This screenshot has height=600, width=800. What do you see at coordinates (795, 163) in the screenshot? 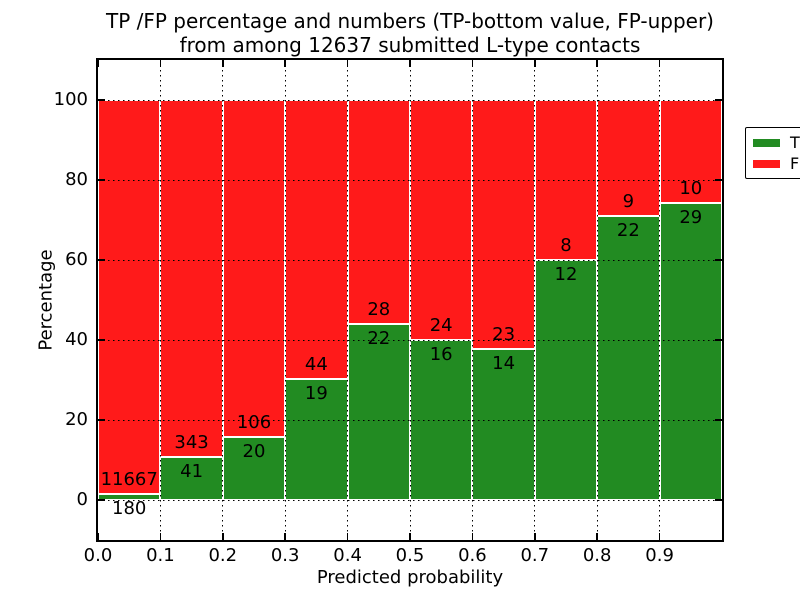
I see `fp-legend-label: FP` at bounding box center [795, 163].